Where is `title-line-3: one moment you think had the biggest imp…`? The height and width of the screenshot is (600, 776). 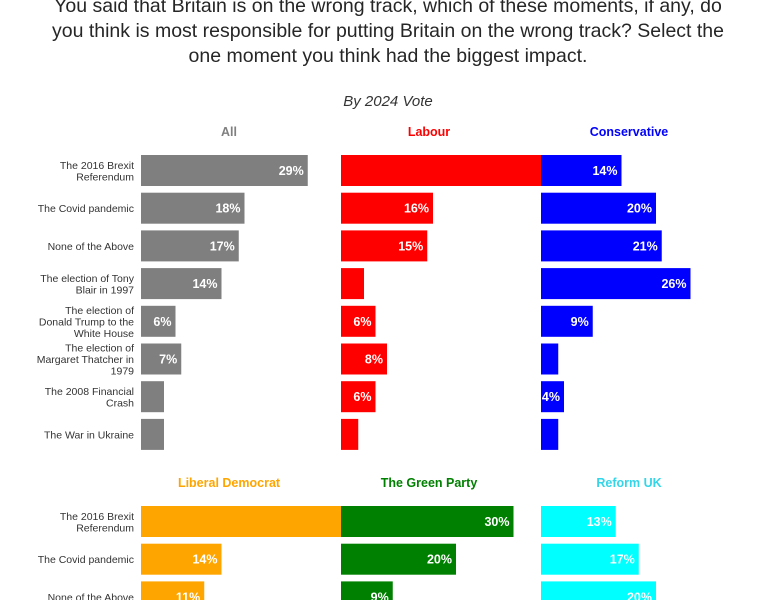
title-line-3: one moment you think had the biggest imp… is located at coordinates (388, 56).